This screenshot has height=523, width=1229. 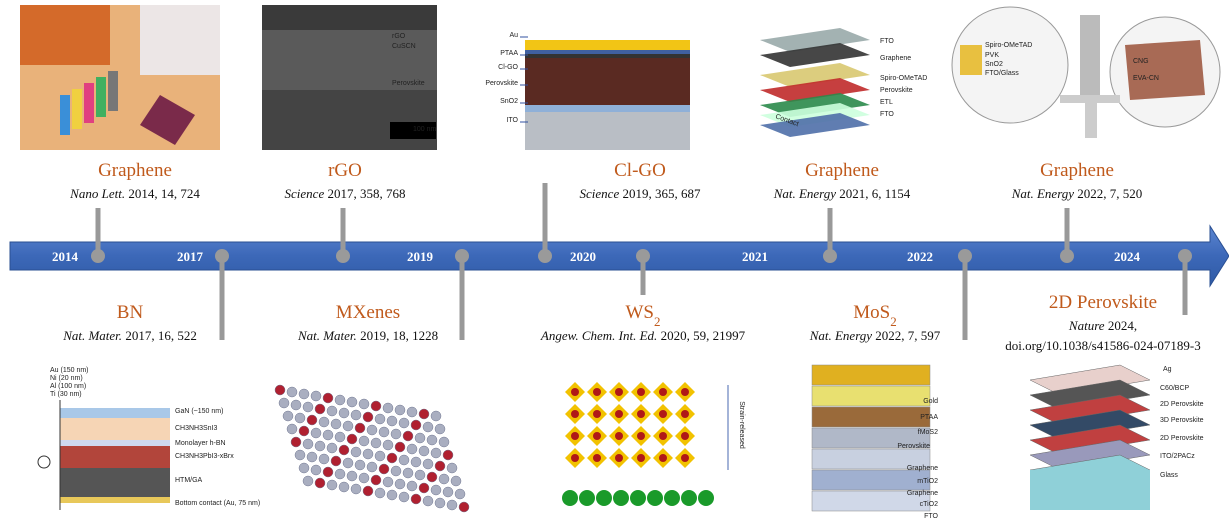 I want to click on milestone-title-text: Cl-GO, so click(x=640, y=170).